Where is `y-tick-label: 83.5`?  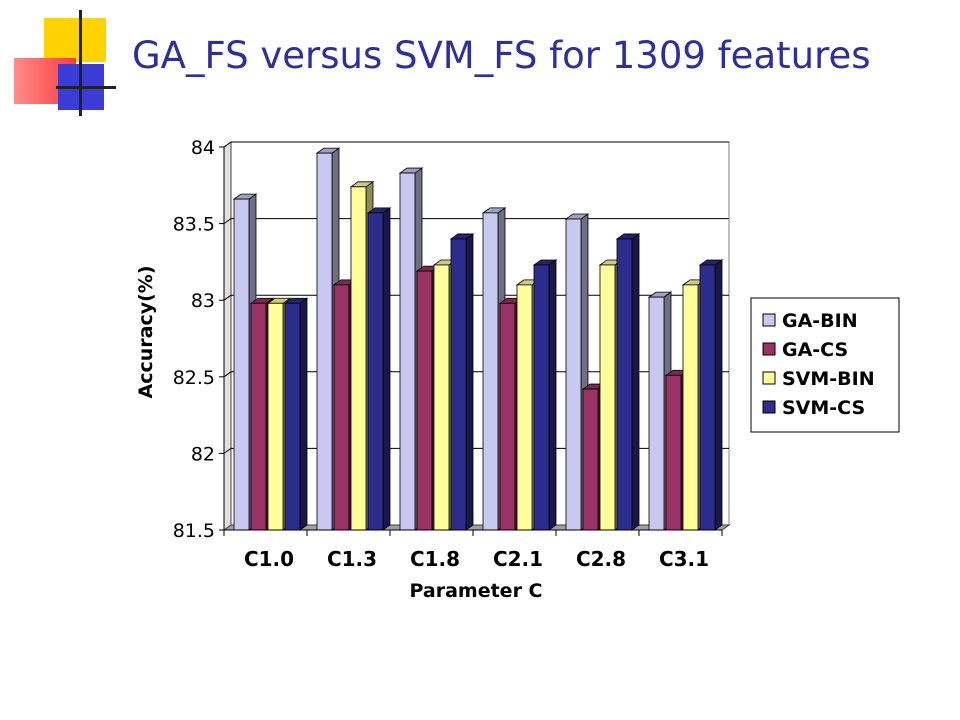
y-tick-label: 83.5 is located at coordinates (194, 225).